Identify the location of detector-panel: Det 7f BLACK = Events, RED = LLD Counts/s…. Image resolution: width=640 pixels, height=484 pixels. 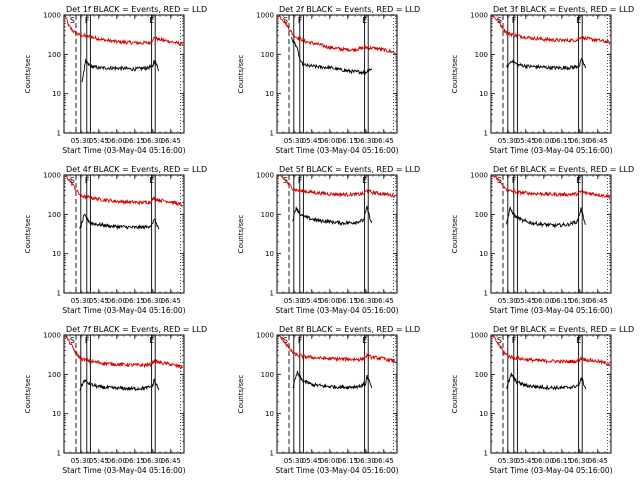
(115, 400).